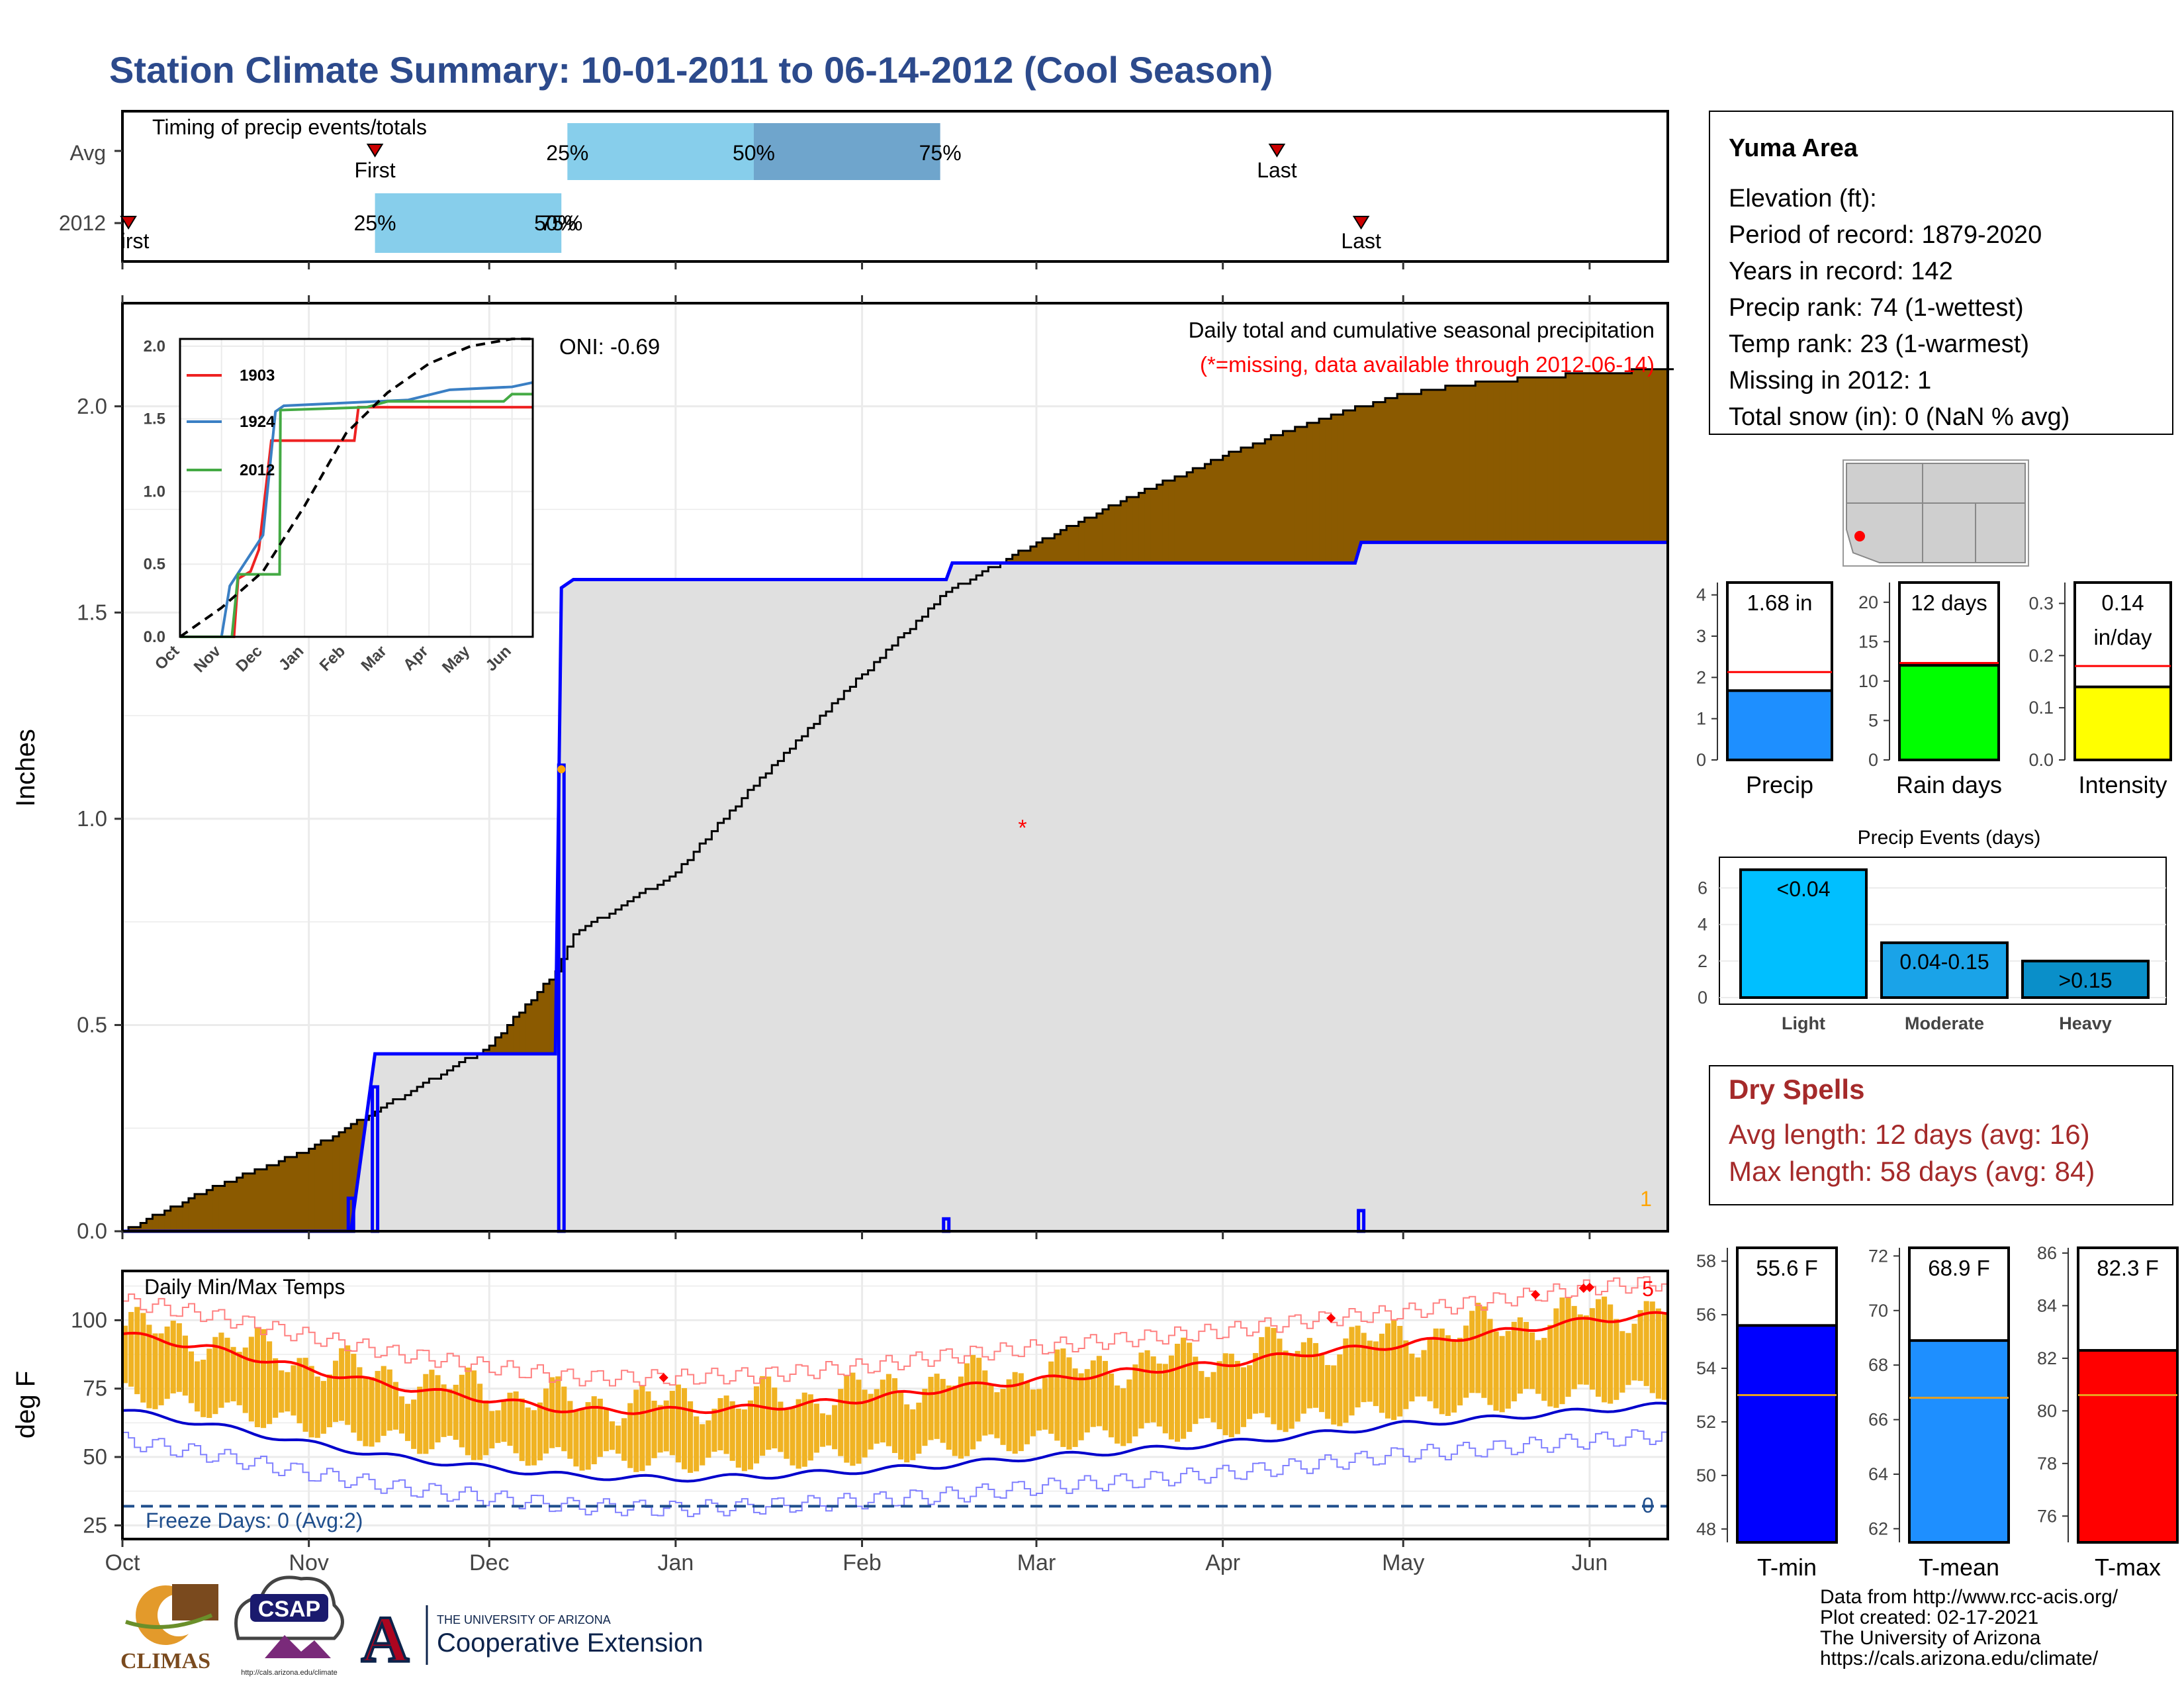 The width and height of the screenshot is (2184, 1688). I want to click on record-high-marker, so click(1331, 1318).